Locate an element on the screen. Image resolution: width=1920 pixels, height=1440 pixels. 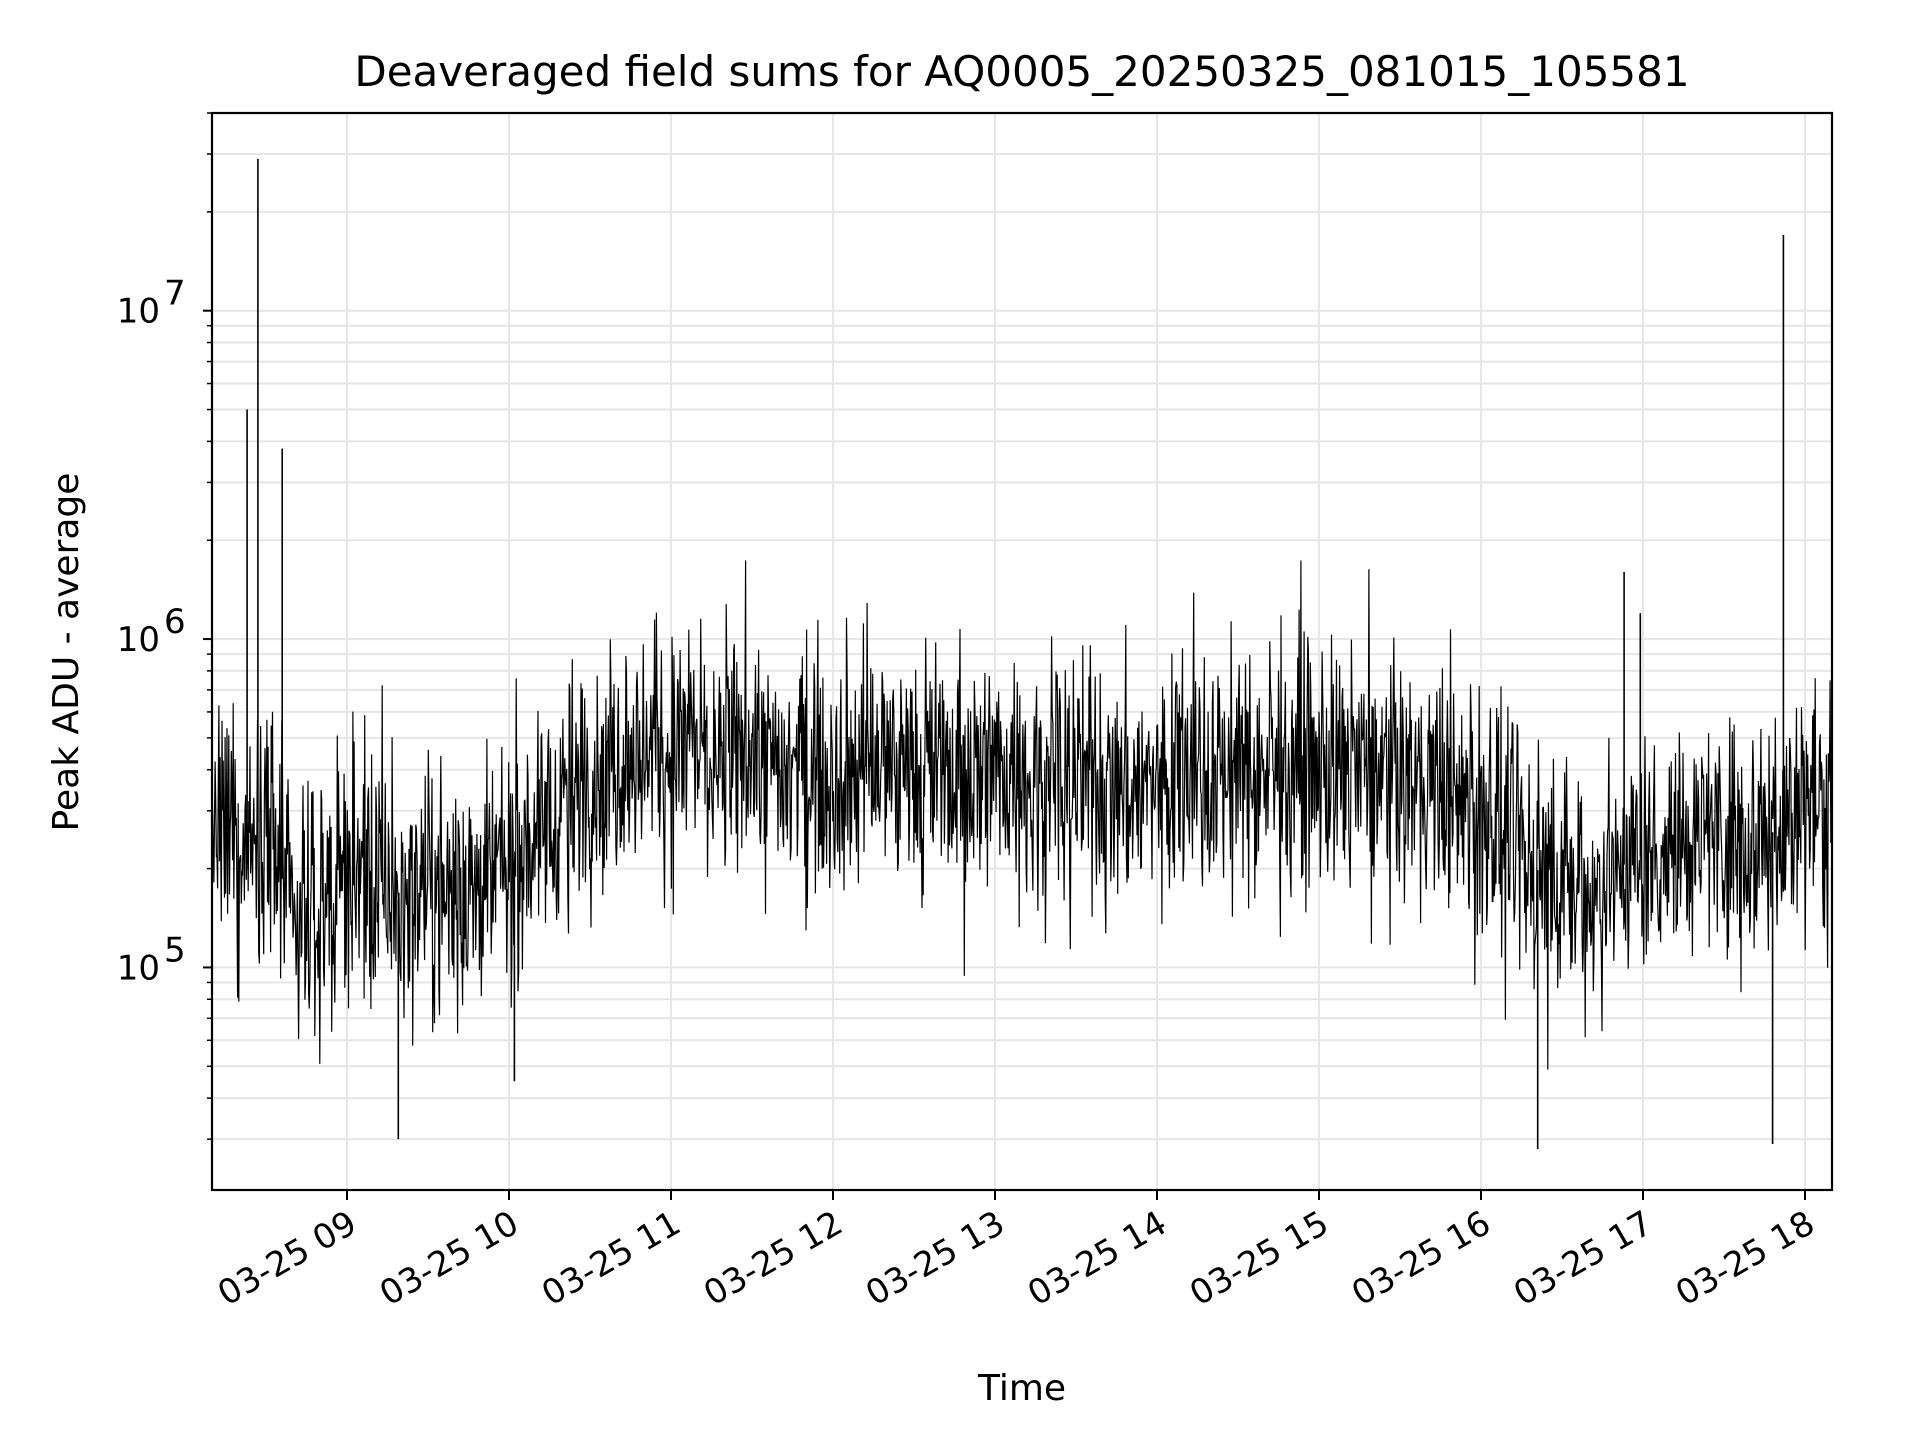
x-tick-label: 03-25 14 is located at coordinates (1097, 1258).